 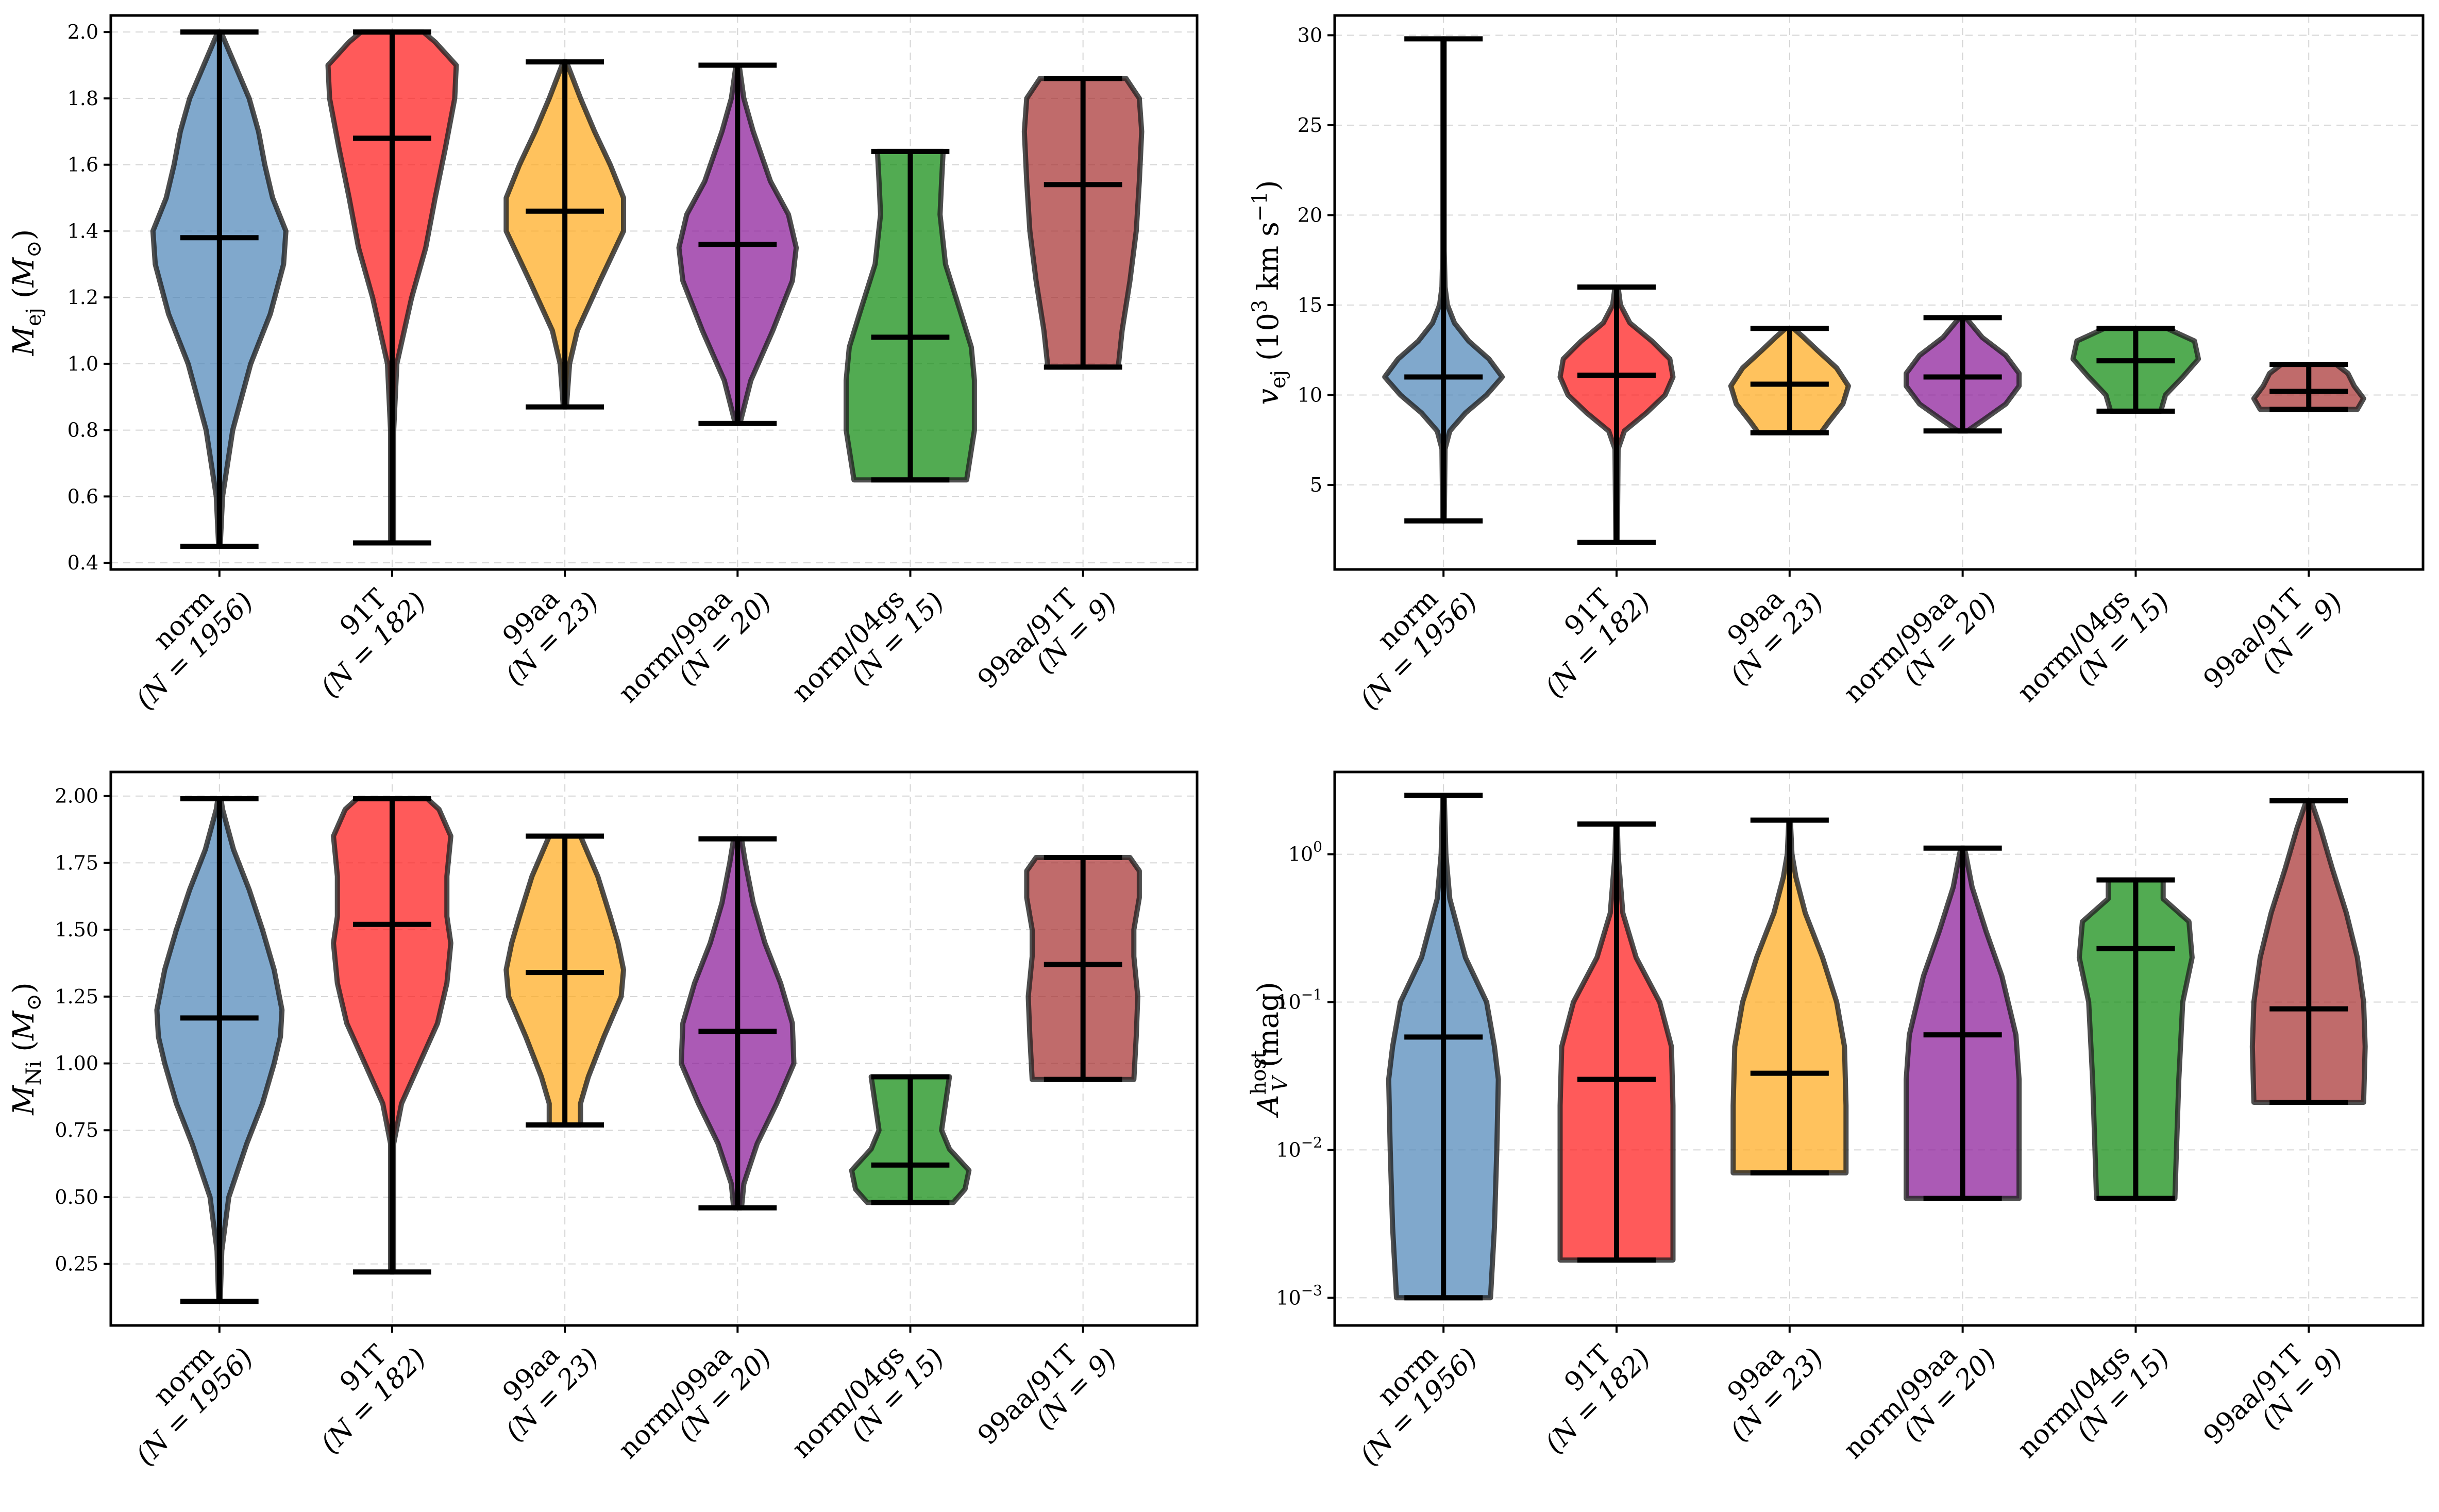 I want to click on y-tick-label: 1.4, so click(x=83, y=231).